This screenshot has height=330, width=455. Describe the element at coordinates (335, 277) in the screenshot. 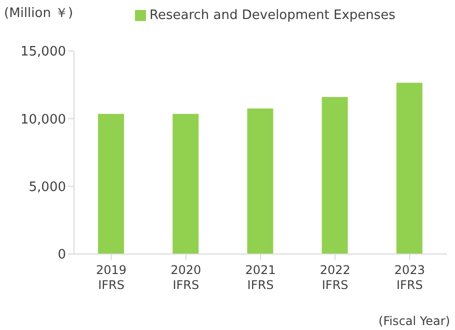

I see `x-tick-label: 2022 IFRS` at that location.